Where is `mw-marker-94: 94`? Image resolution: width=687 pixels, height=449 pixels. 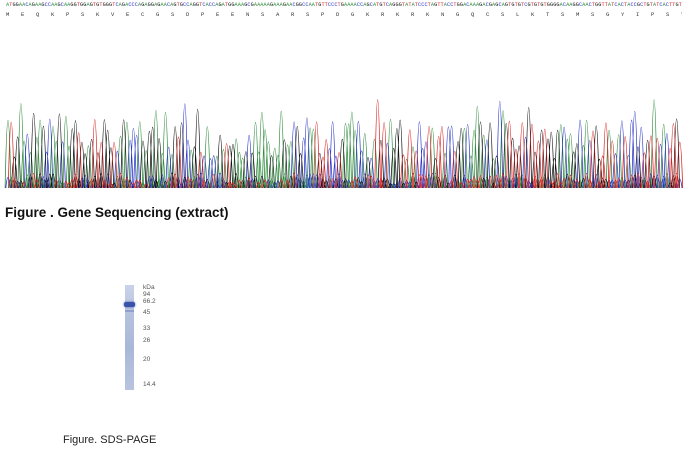
mw-marker-94: 94 is located at coordinates (147, 294).